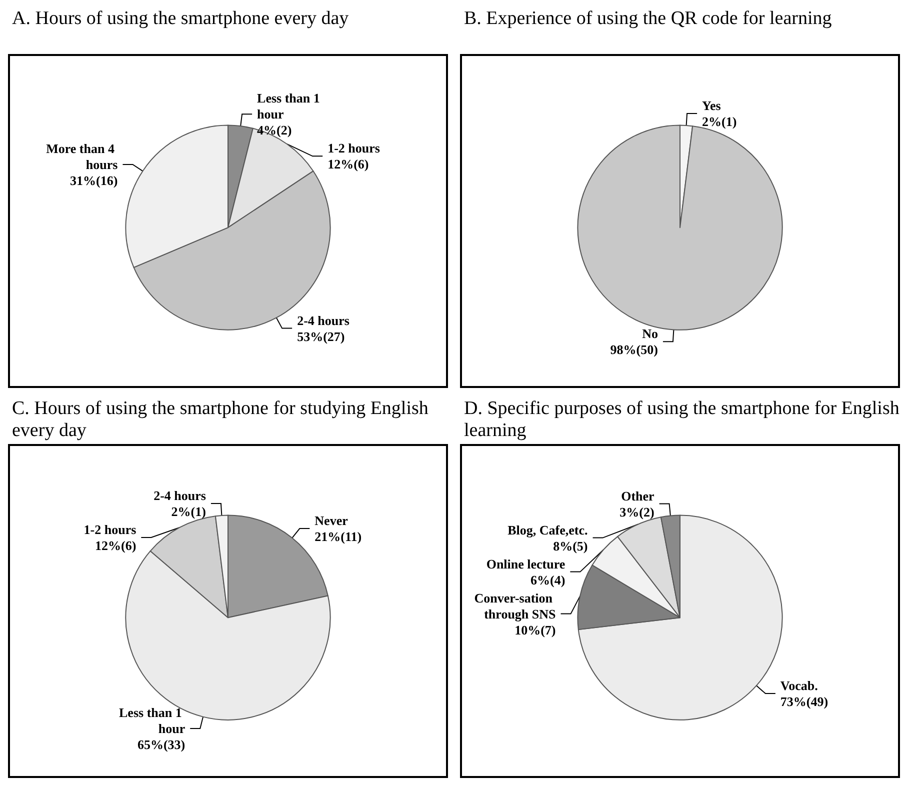 This screenshot has height=785, width=908. What do you see at coordinates (548, 530) in the screenshot?
I see `slice-label: Blog, Cafe,etc.` at bounding box center [548, 530].